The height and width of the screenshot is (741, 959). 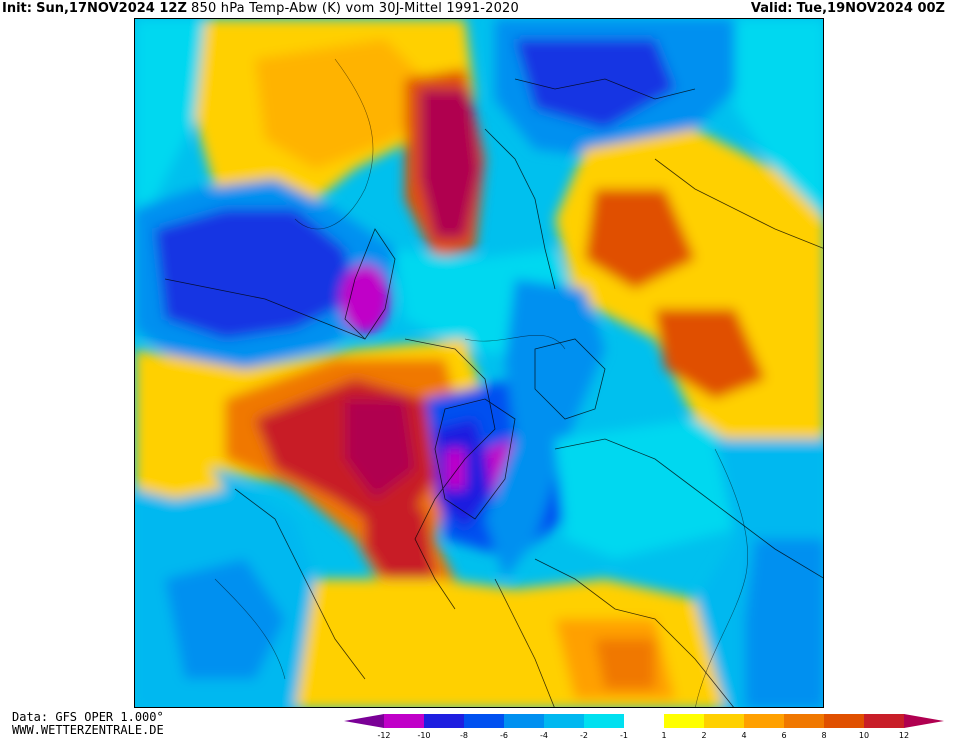 I want to click on legend-svg: -12 -10 -8 -6 -4 -2 -1 1 2 4 6 8 10 12, so click(x=644, y=727).